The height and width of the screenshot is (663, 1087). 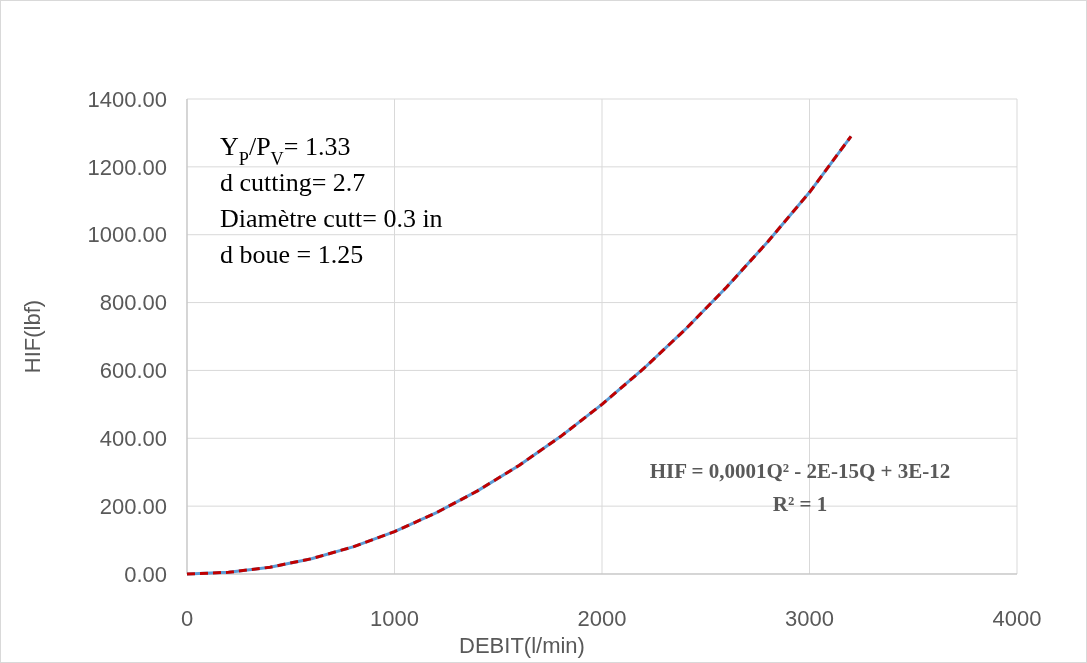 What do you see at coordinates (809, 618) in the screenshot?
I see `x-tick-label: 3000` at bounding box center [809, 618].